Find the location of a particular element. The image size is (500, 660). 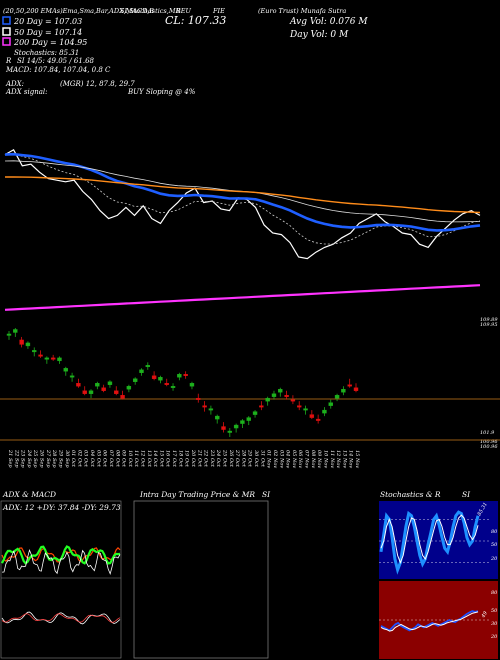

date-label: 26 Sep is located at coordinates (42, 458).